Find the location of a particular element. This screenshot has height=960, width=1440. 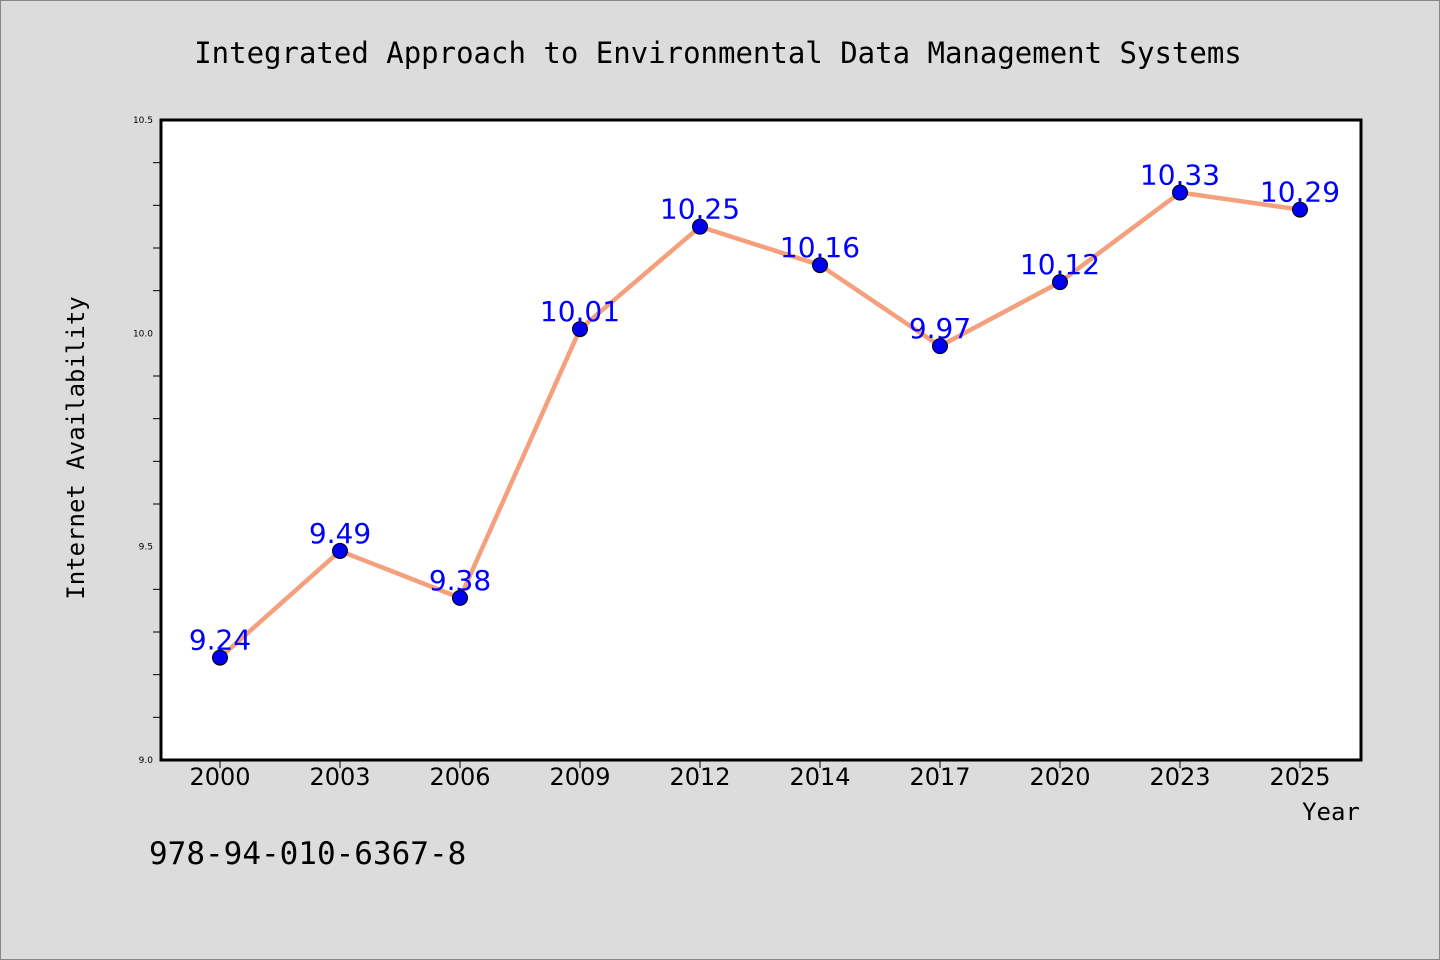

x-tick-label: 2003 is located at coordinates (339, 777).